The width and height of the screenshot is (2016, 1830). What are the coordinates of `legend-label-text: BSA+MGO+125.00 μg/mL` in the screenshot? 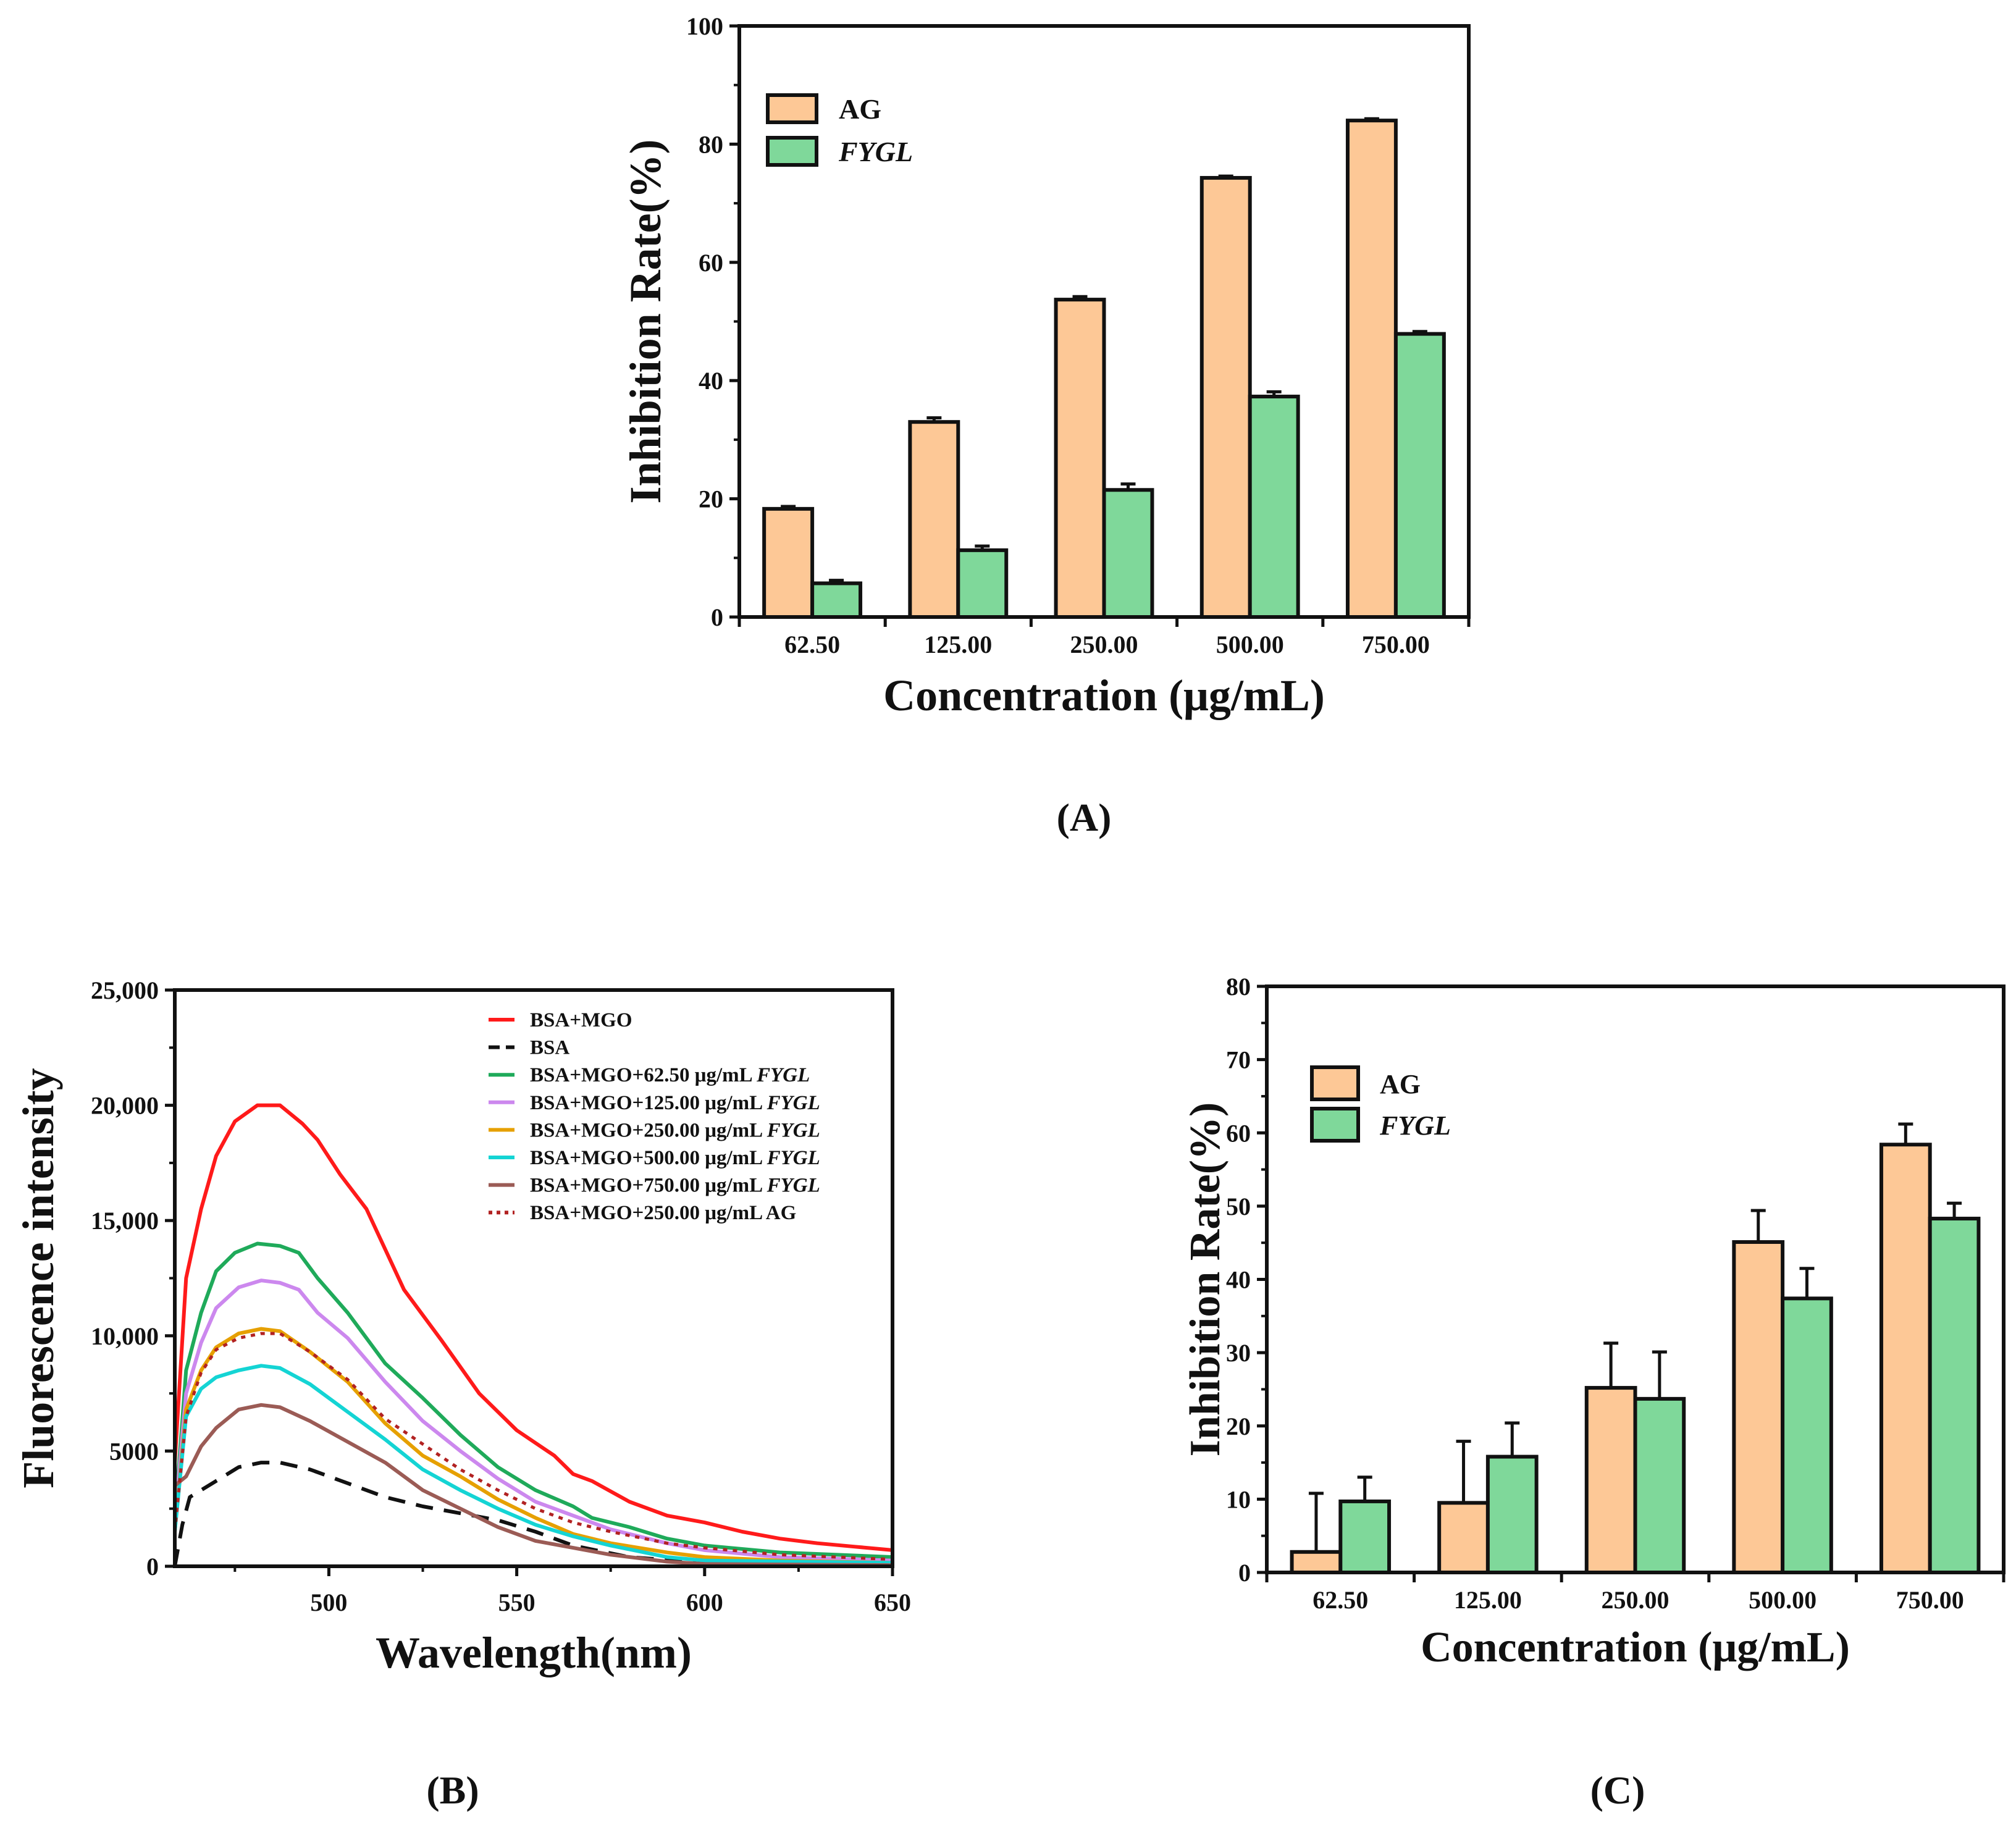 It's located at (648, 1103).